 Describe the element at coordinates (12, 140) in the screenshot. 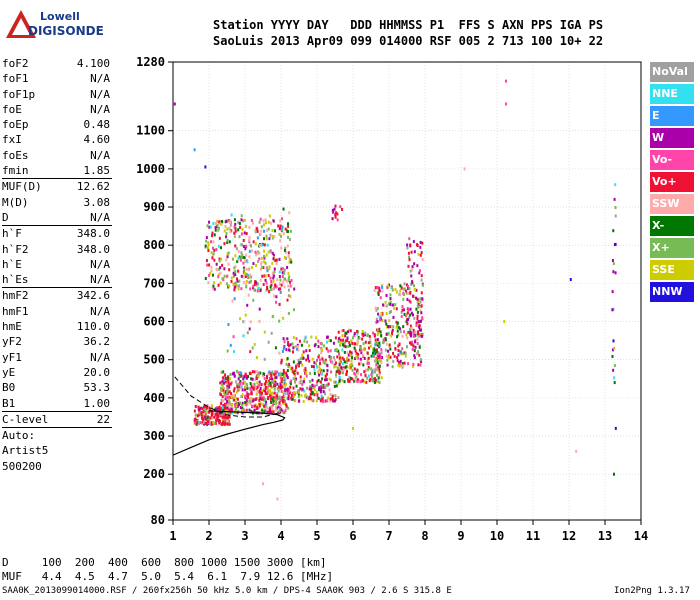

I see `param-name: fxI` at that location.